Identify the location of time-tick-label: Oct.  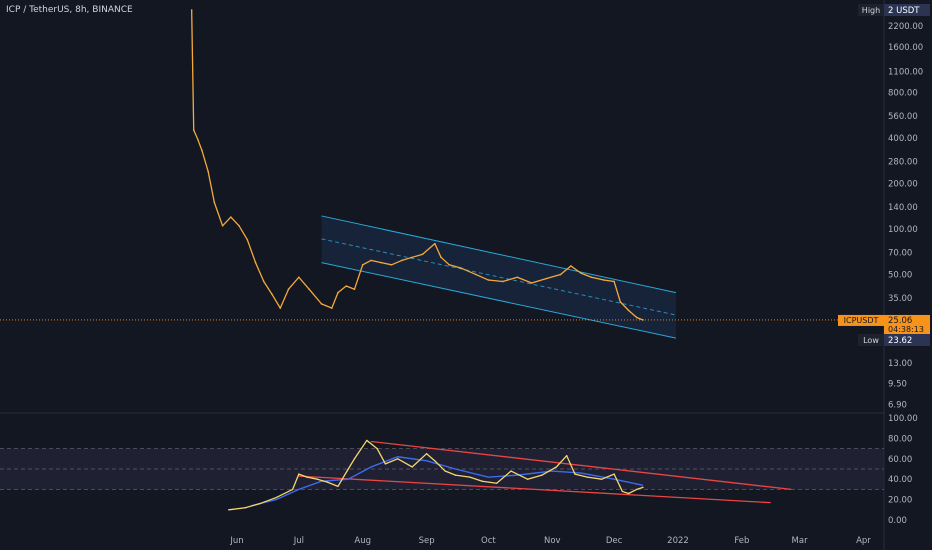
(488, 541).